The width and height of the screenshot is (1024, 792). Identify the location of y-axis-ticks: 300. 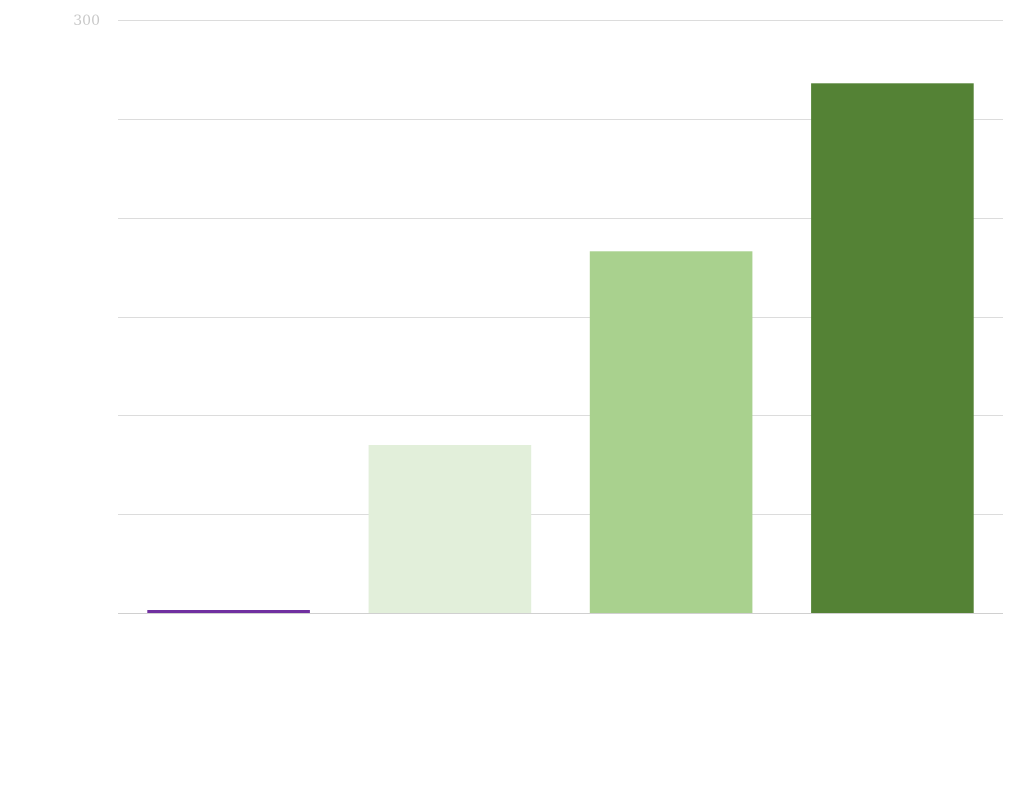
(86, 21).